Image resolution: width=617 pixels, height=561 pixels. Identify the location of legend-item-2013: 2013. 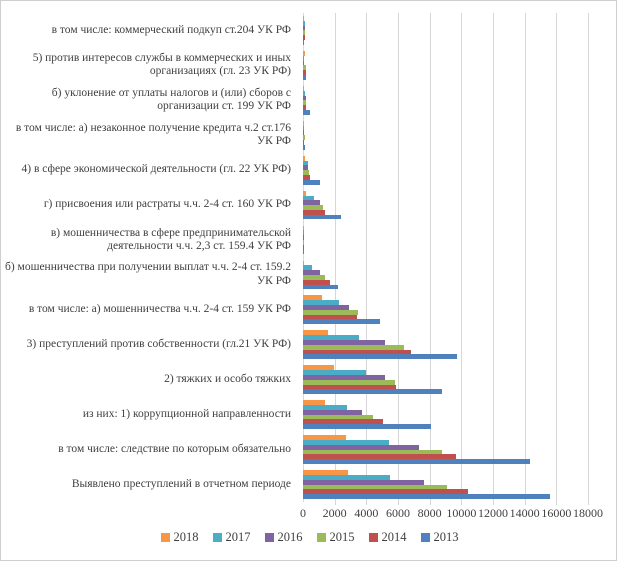
(439, 537).